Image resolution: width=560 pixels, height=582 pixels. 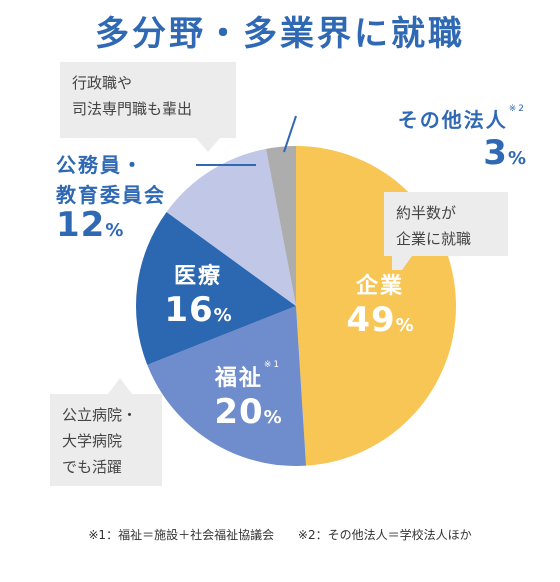 I want to click on callout-corp-line-1: 約半数が, so click(x=426, y=213).